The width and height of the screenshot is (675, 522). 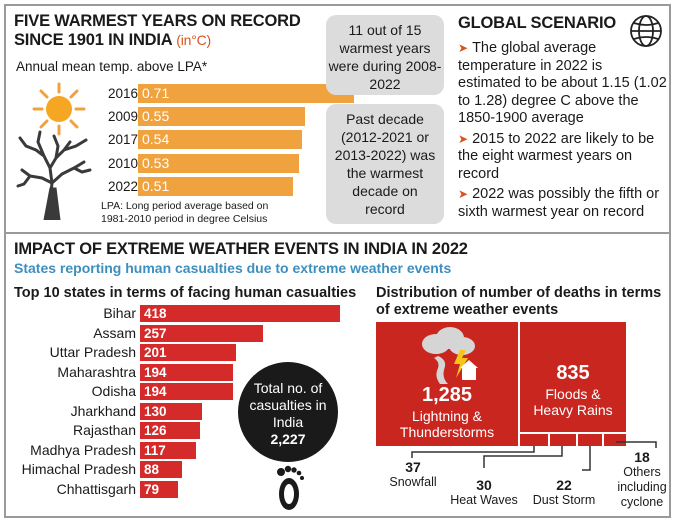 I want to click on state-bar-row: Himachal Pradesh 88, so click(x=172, y=470).